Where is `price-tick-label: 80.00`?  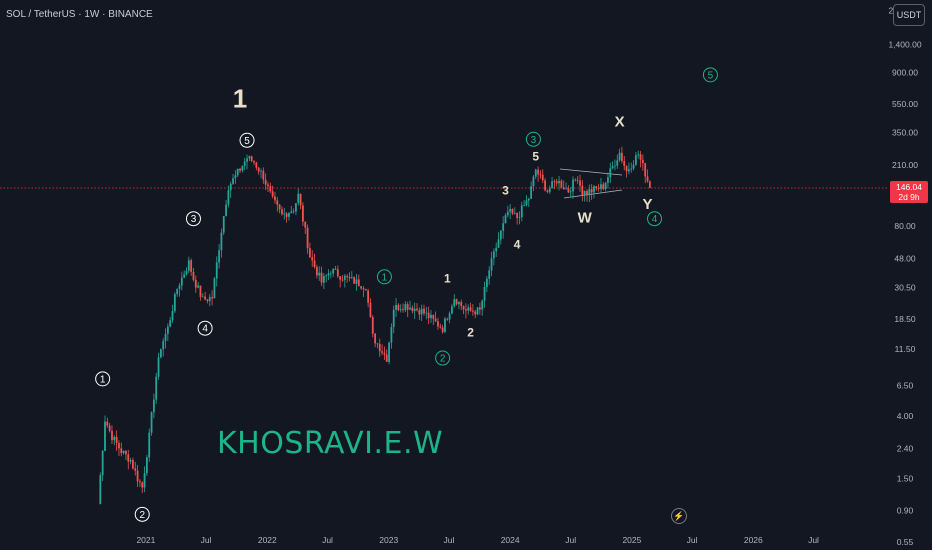 price-tick-label: 80.00 is located at coordinates (905, 226).